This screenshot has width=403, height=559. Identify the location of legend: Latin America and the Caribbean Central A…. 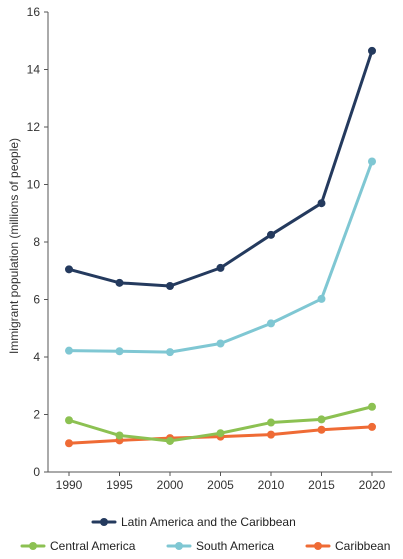
(205, 534).